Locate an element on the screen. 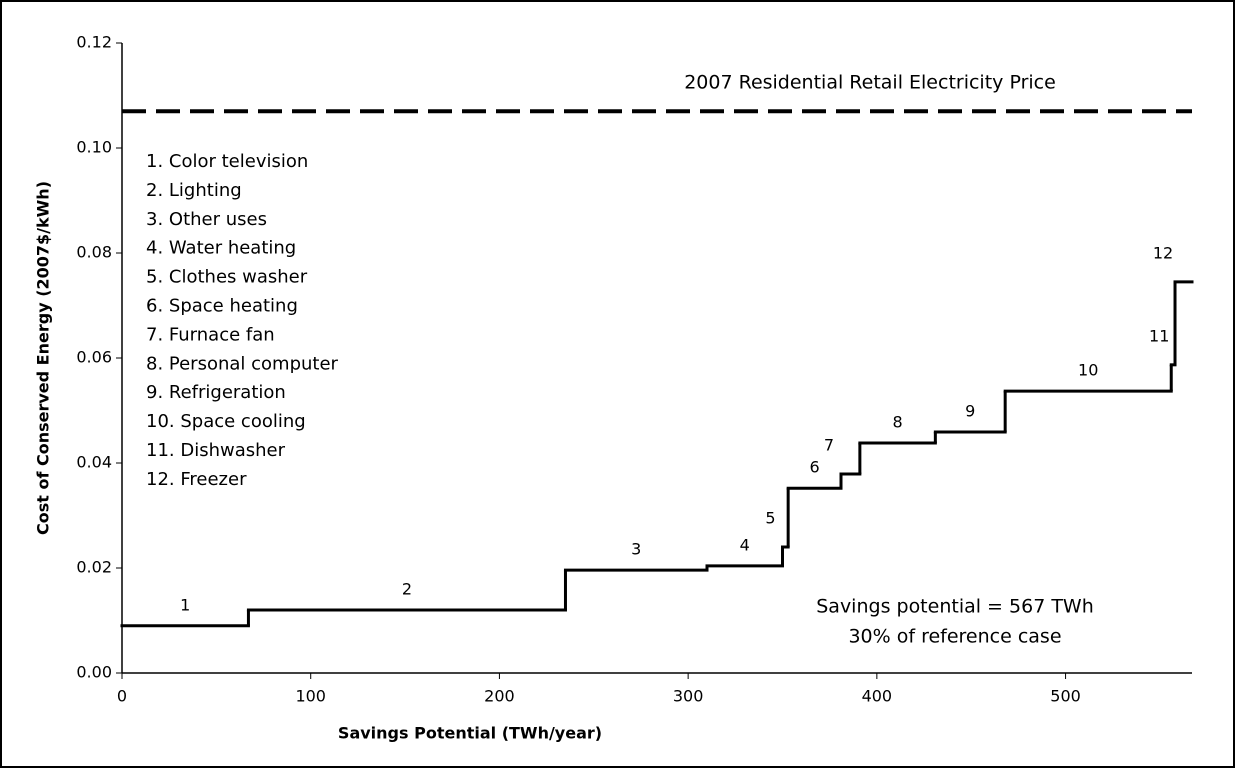 The height and width of the screenshot is (768, 1235). x-tick-label: 200 is located at coordinates (499, 696).